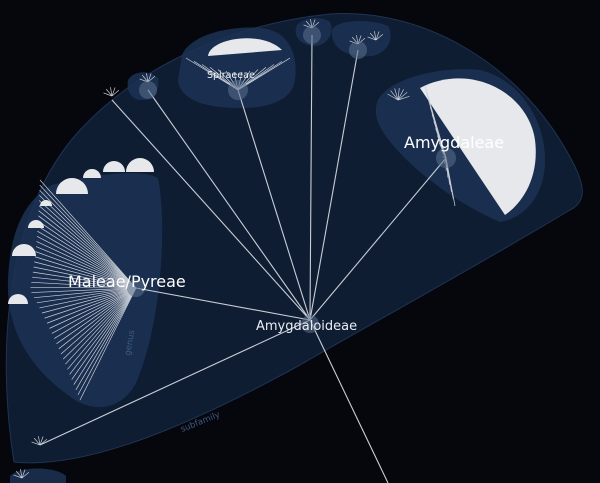  I want to click on node-spiraeeae, so click(238, 90).